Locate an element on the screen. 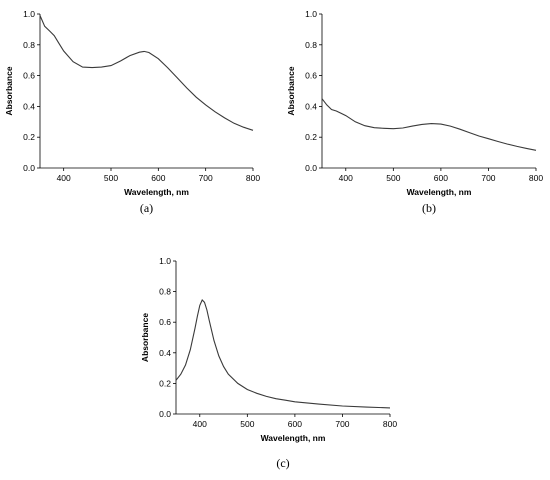  panel-label: (c) is located at coordinates (282, 463).